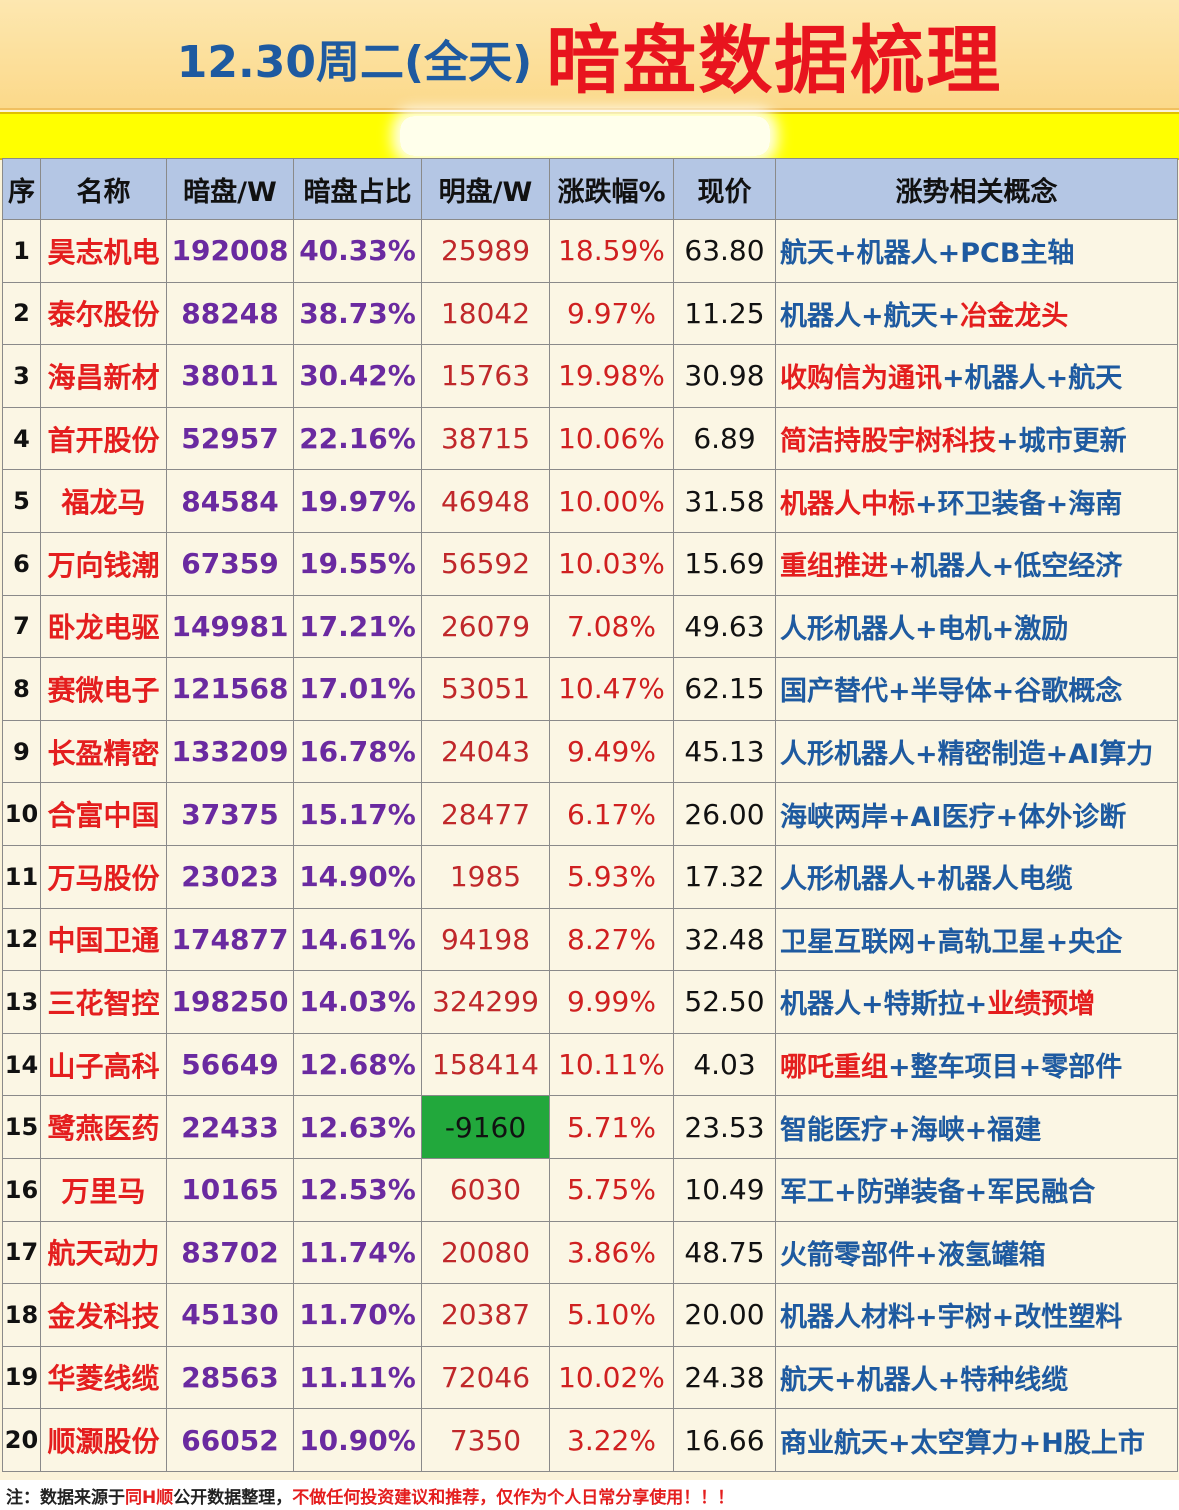 This screenshot has height=1510, width=1179. I want to click on light-amount: 324299, so click(485, 1002).